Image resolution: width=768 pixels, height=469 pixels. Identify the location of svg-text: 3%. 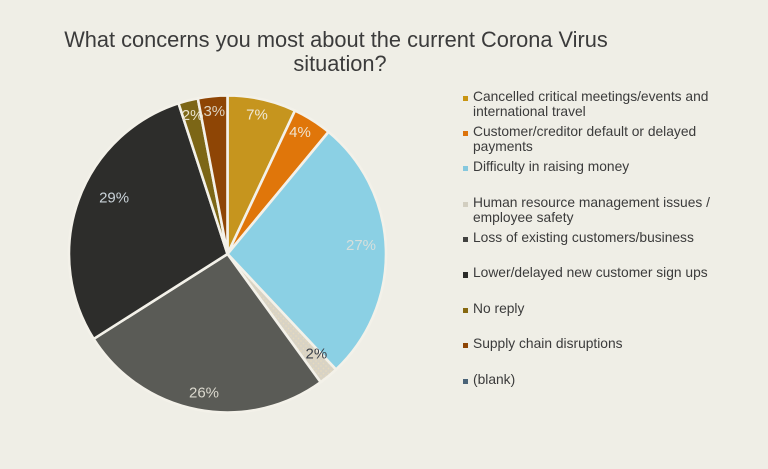
(214, 111).